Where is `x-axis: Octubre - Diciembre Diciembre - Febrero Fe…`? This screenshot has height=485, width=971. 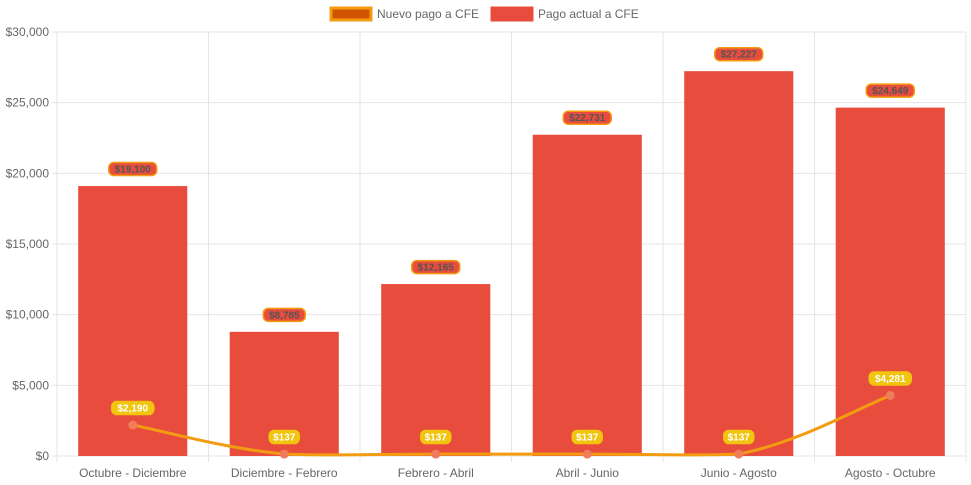 x-axis: Octubre - Diciembre Diciembre - Febrero Fe… is located at coordinates (507, 473).